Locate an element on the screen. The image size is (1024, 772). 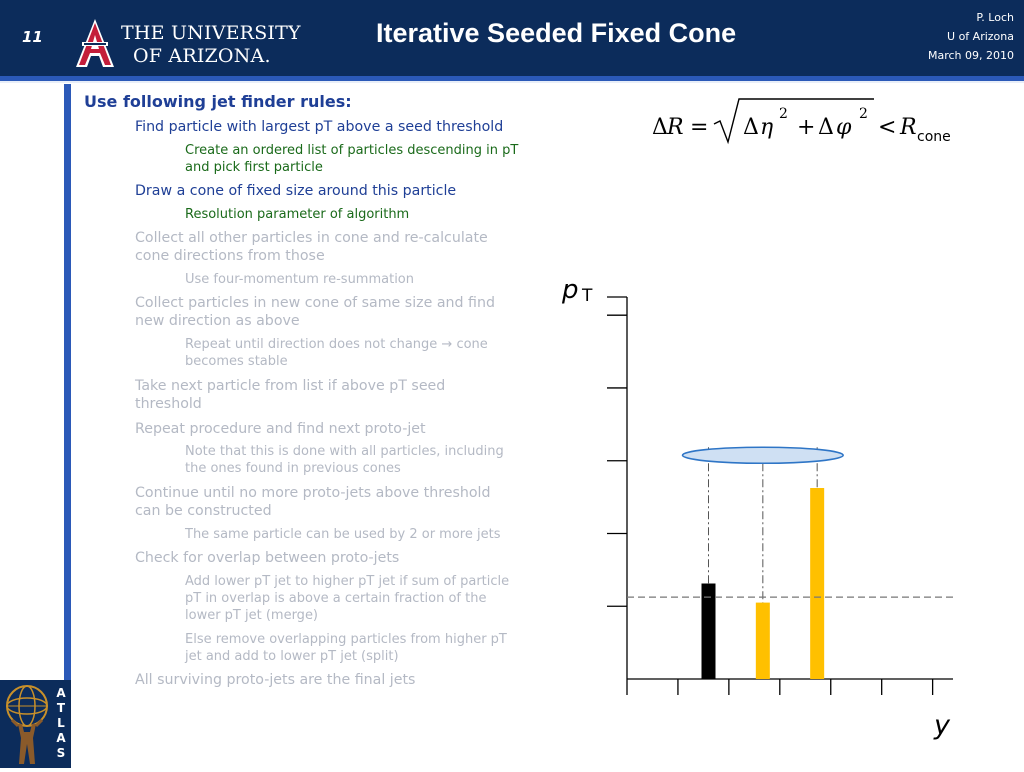
slide-meta: P. Loch U of Arizona March 09, 2010 is located at coordinates (971, 36).